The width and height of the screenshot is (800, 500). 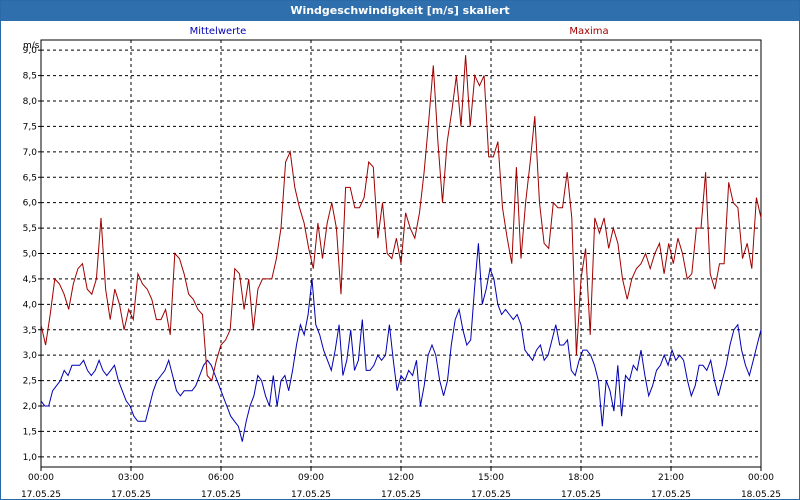 What do you see at coordinates (30, 153) in the screenshot?
I see `y-tick-label: 7,0` at bounding box center [30, 153].